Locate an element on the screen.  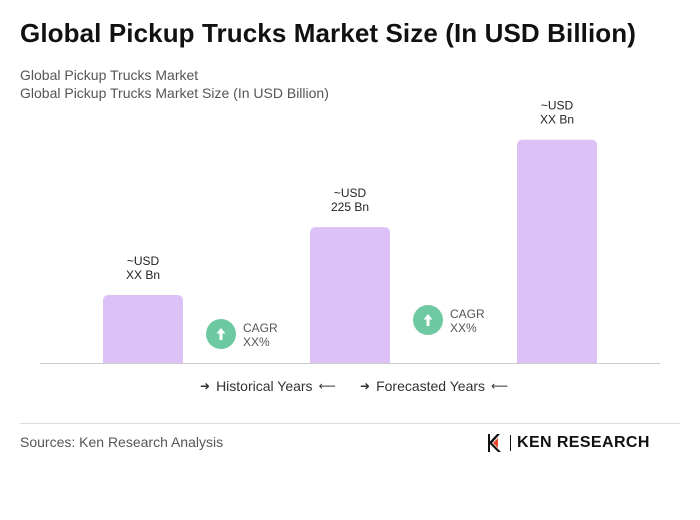
legend-forecasted: ➜ Forecasted Years ⟵ is located at coordinates (434, 386).